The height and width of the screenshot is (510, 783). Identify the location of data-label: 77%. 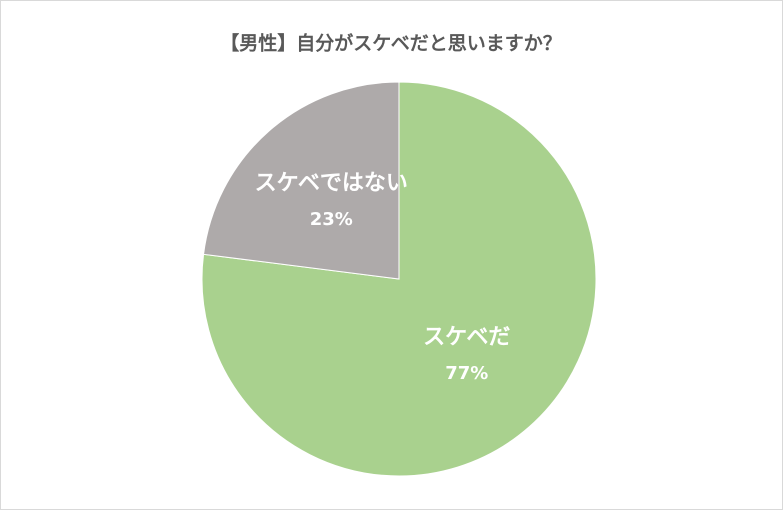
(466, 373).